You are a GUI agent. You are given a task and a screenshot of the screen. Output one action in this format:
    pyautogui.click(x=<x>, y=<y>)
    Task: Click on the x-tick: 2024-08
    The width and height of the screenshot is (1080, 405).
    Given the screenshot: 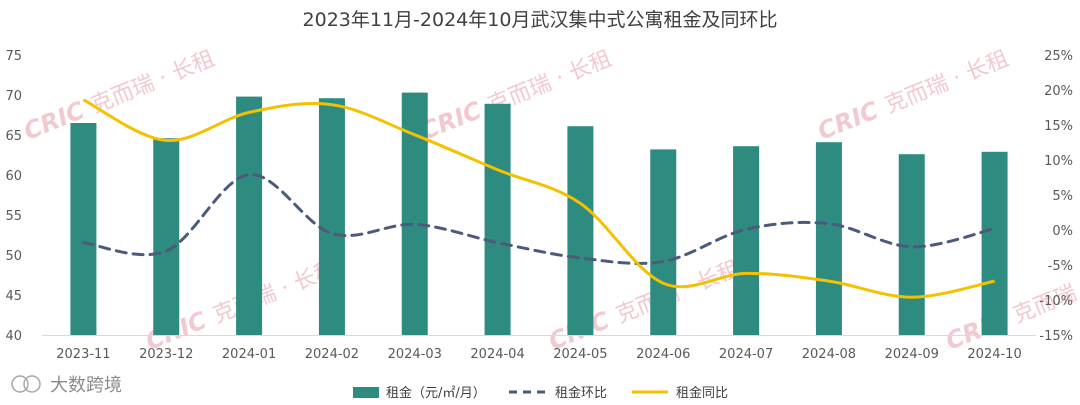 What is the action you would take?
    pyautogui.click(x=829, y=354)
    